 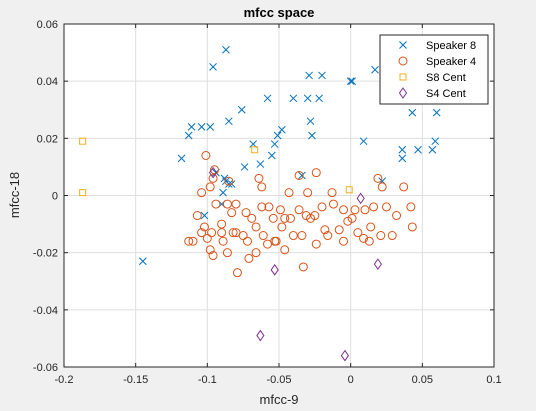 What do you see at coordinates (47, 139) in the screenshot?
I see `y-tick-label: 0.02` at bounding box center [47, 139].